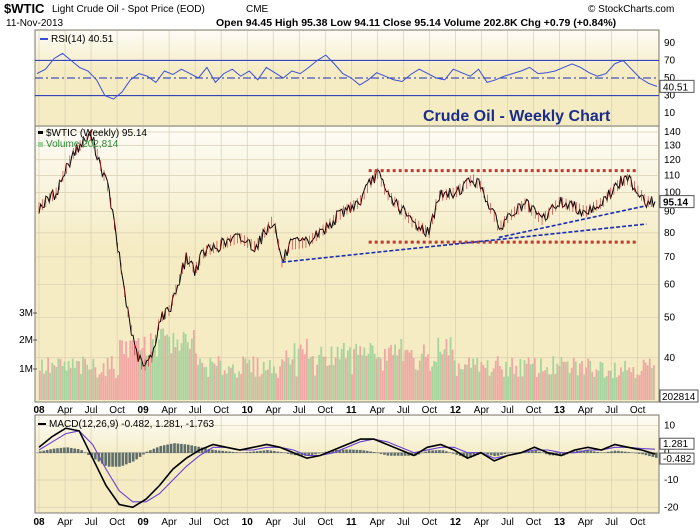 The image size is (700, 530). I want to click on x-tick-label: 10, so click(248, 522).